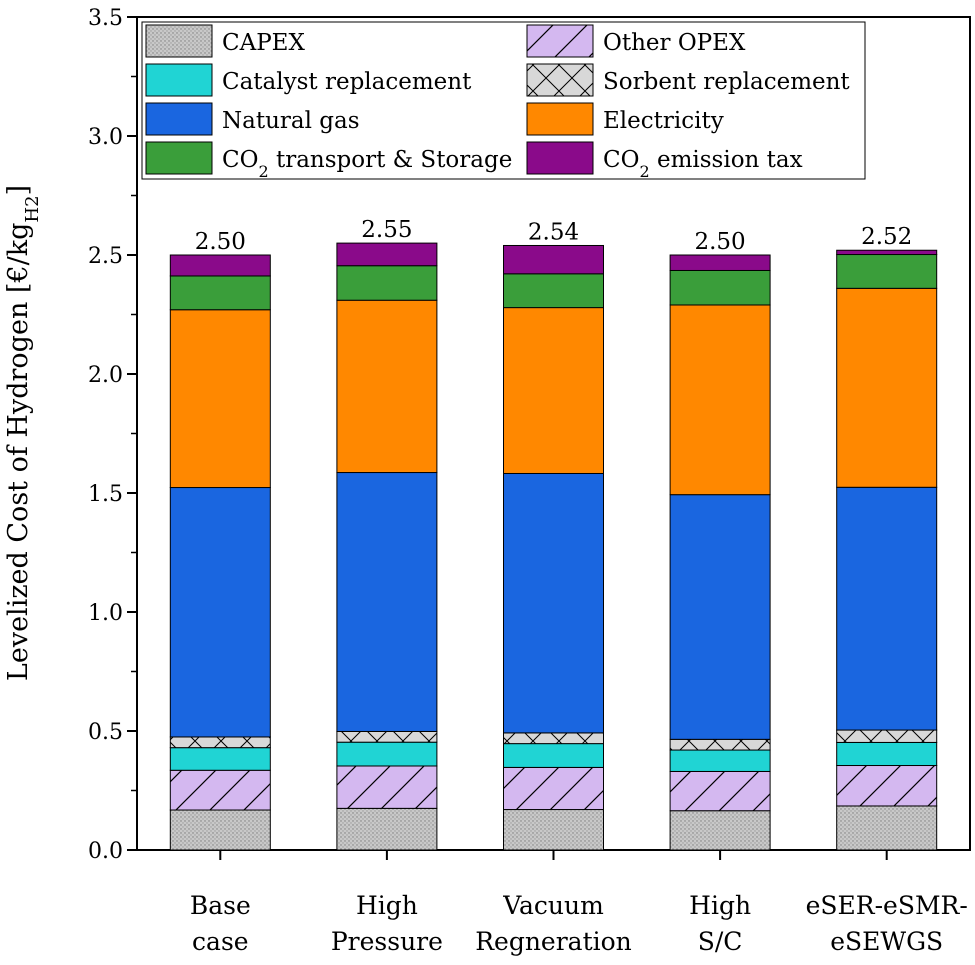  I want to click on x-category-label: Regneration, so click(553, 941).